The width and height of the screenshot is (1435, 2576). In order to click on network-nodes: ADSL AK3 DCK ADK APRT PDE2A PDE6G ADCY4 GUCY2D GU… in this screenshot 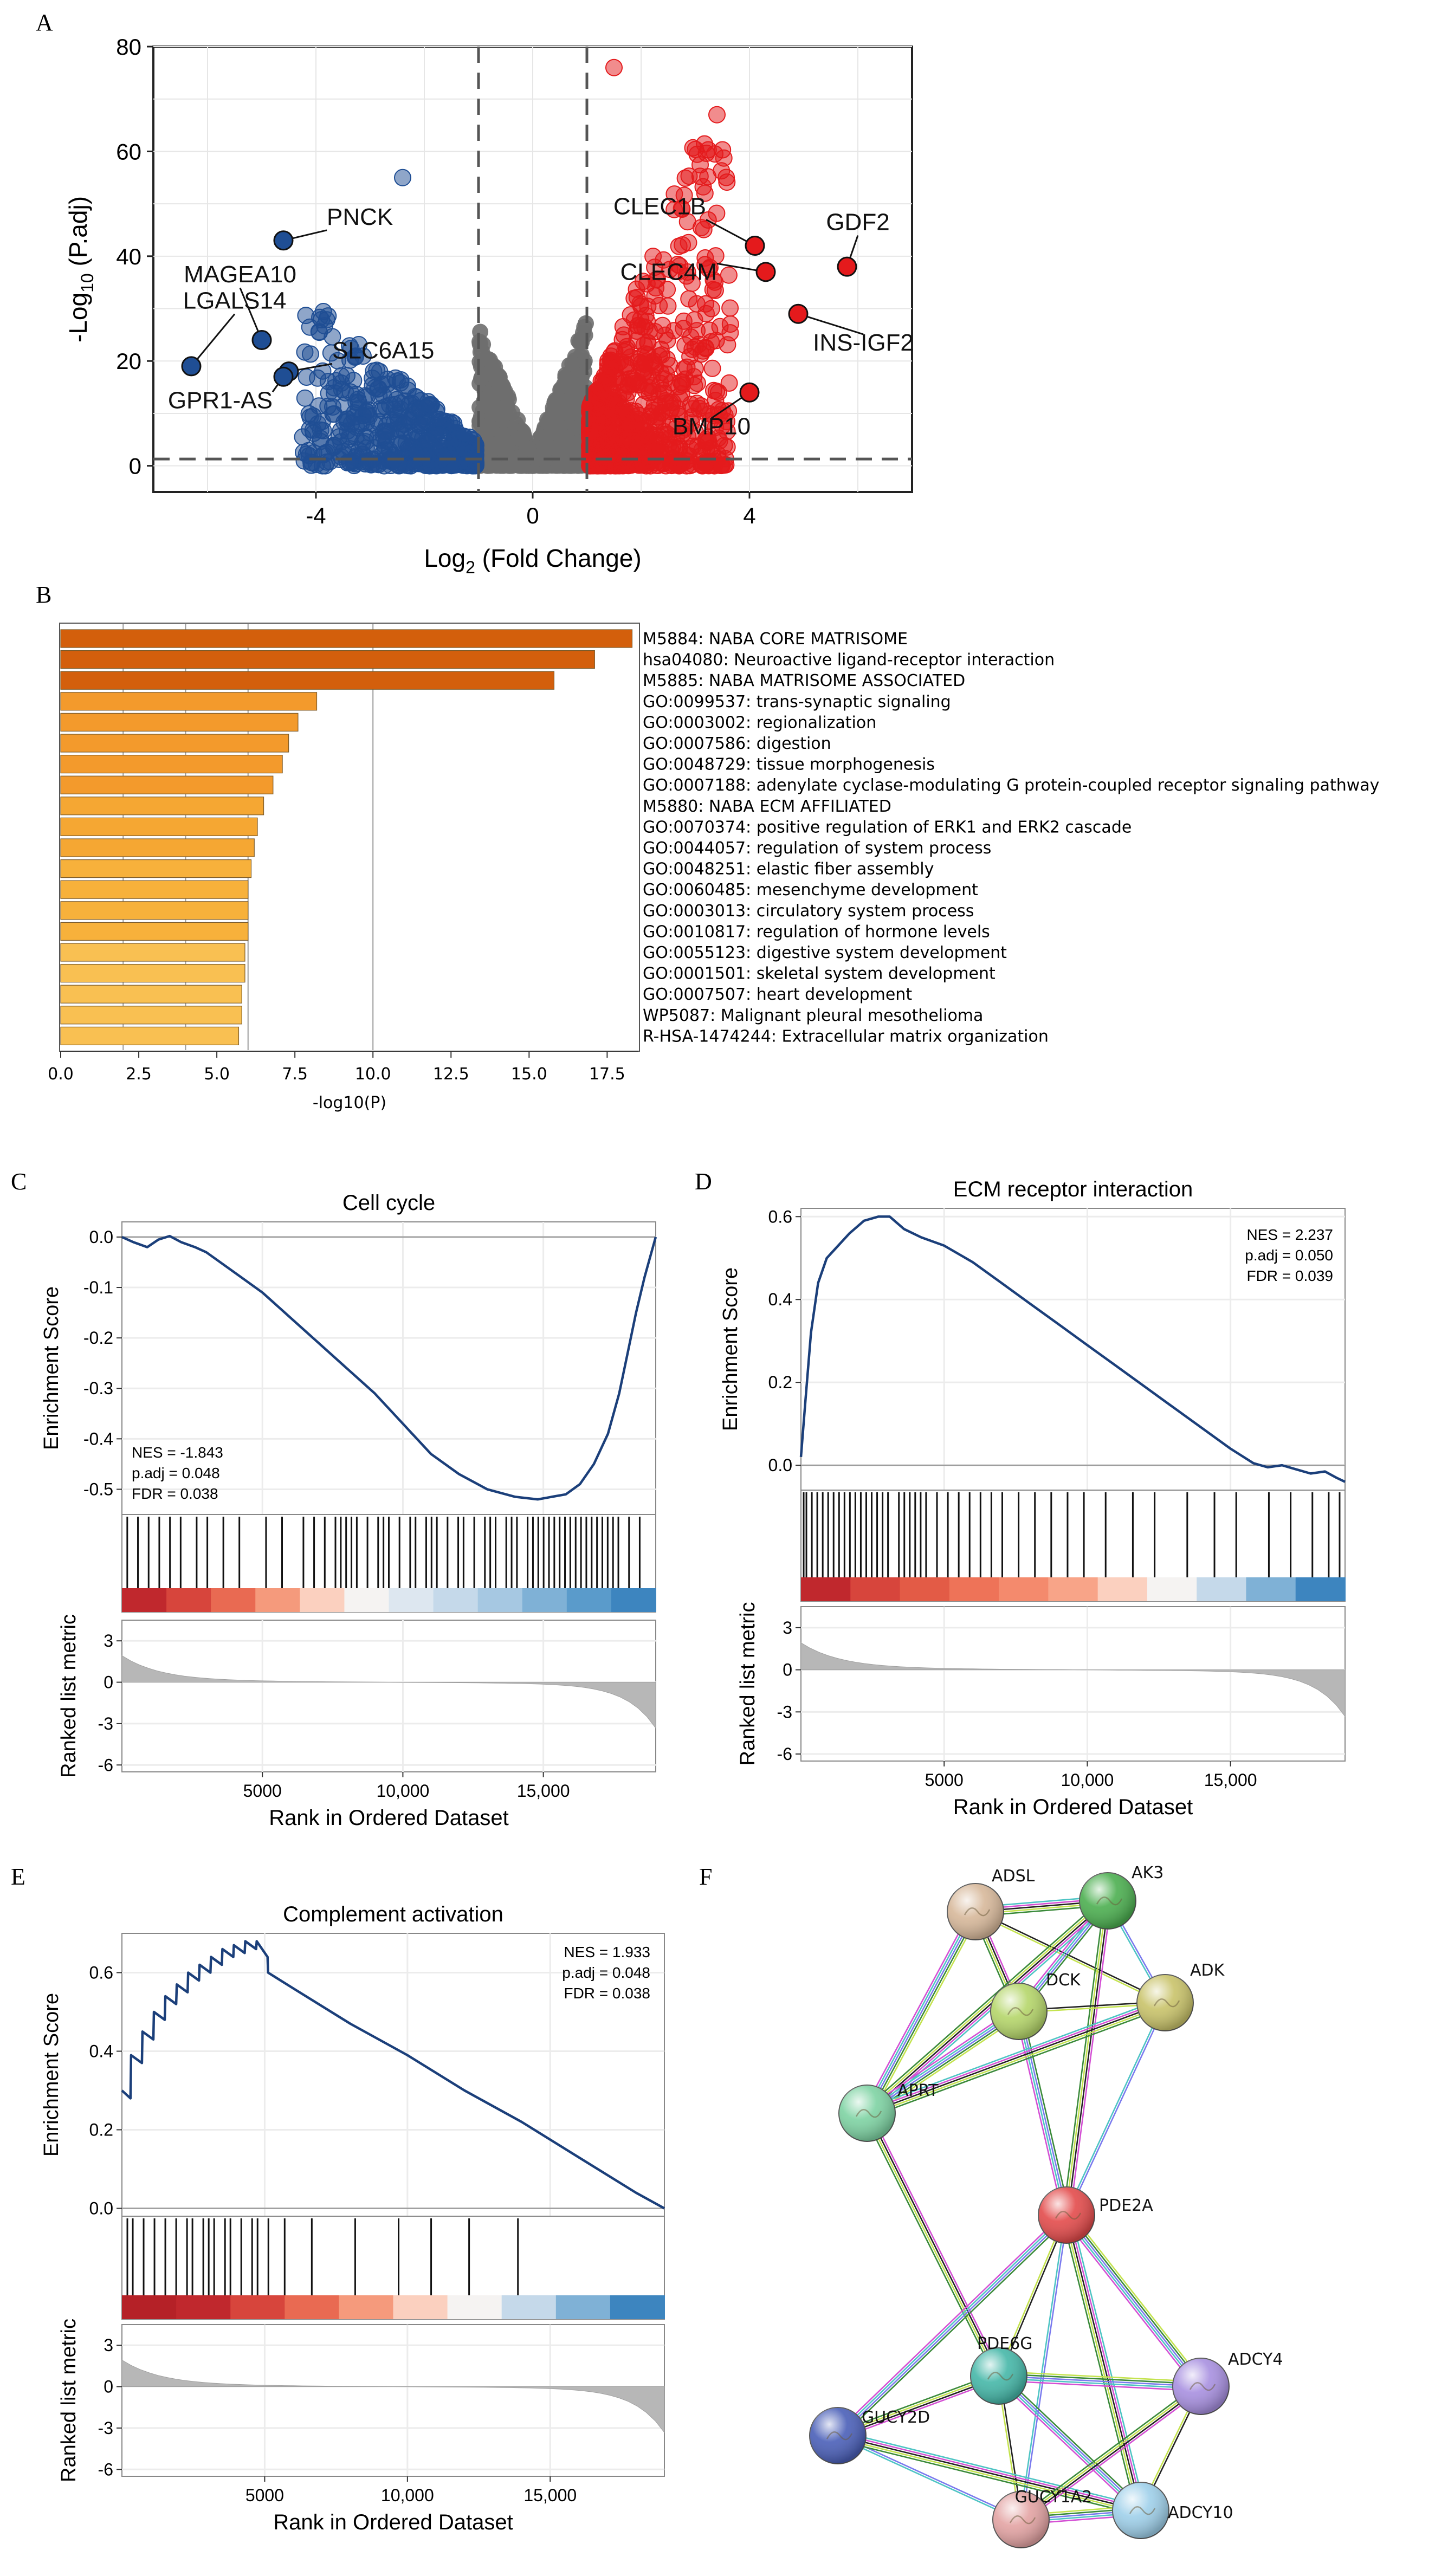, I will do `click(1046, 2205)`.